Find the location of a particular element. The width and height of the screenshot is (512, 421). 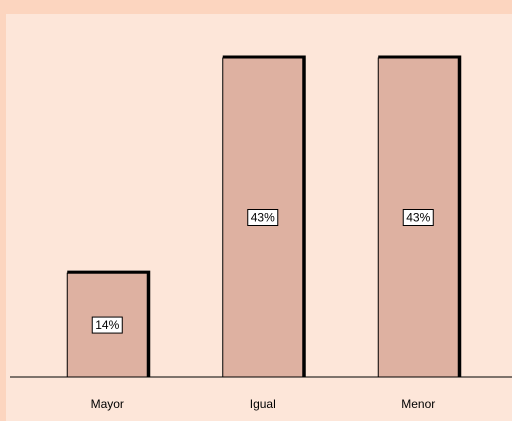

left-border is located at coordinates (3, 210).